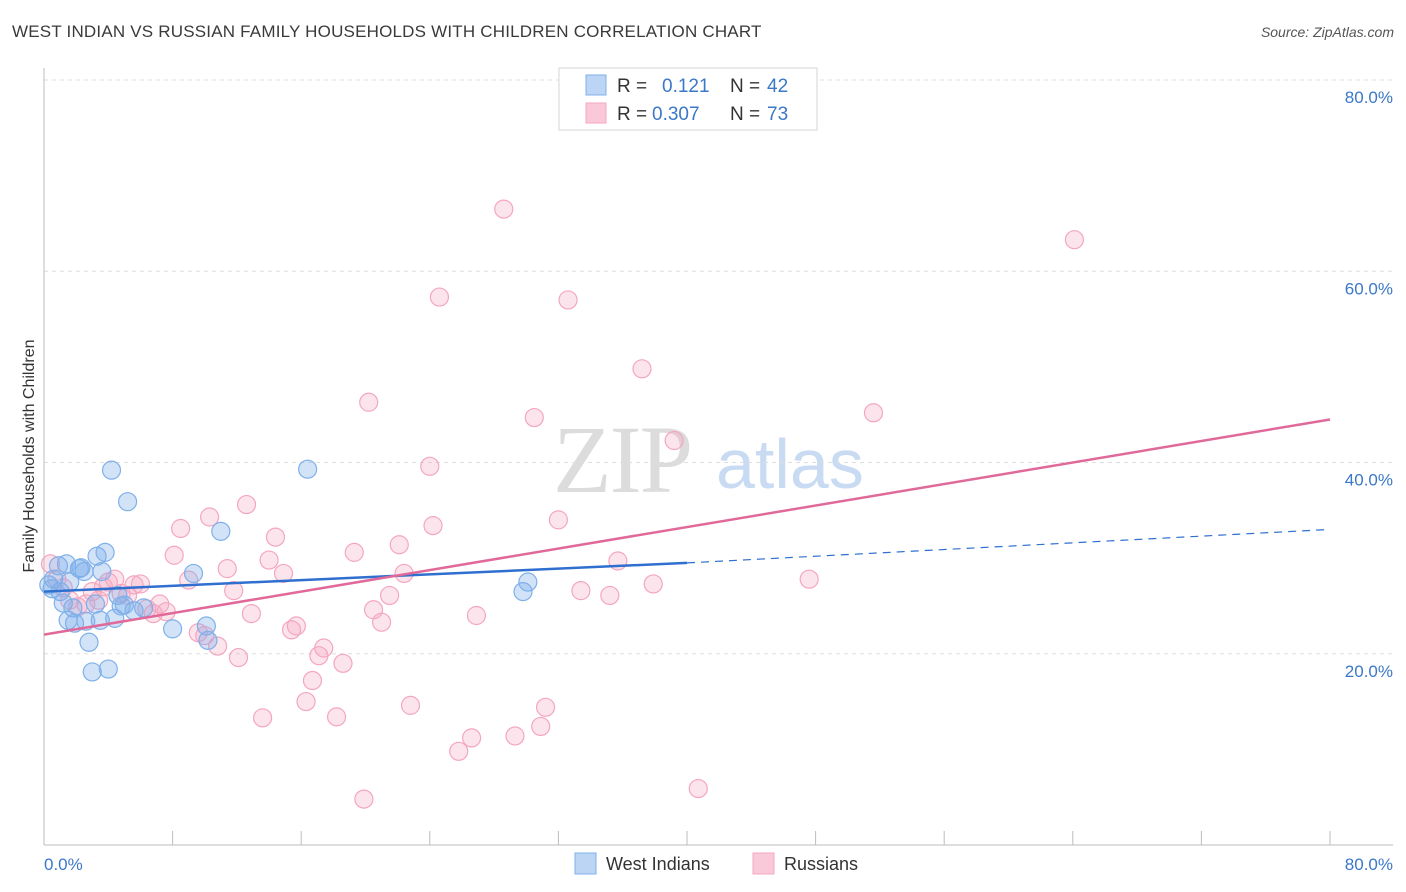 The image size is (1406, 892). Describe the element at coordinates (821, 864) in the screenshot. I see `bottom-legend-label-russians: Russians` at that location.